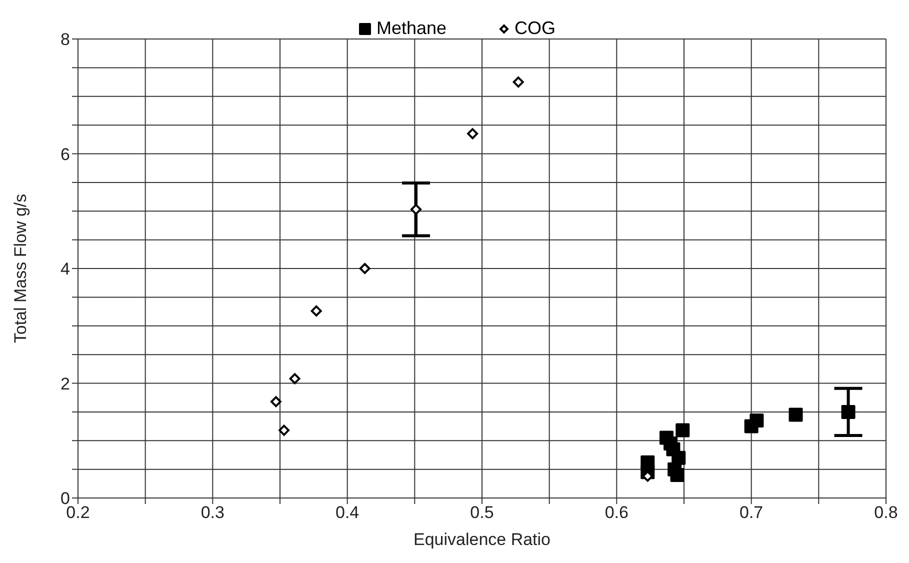 The width and height of the screenshot is (909, 563). Describe the element at coordinates (752, 512) in the screenshot. I see `x-tick-label: 0.7` at that location.